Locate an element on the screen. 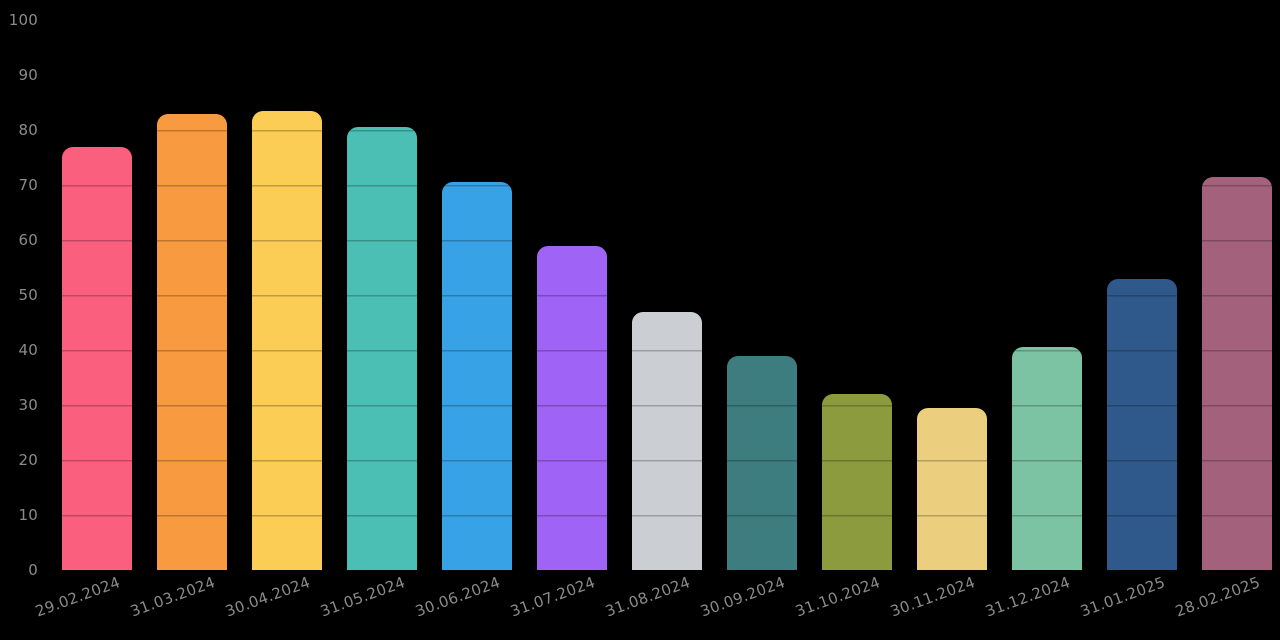 This screenshot has height=640, width=1280. x-axis-tick-label: 29.02.2024 is located at coordinates (77, 597).